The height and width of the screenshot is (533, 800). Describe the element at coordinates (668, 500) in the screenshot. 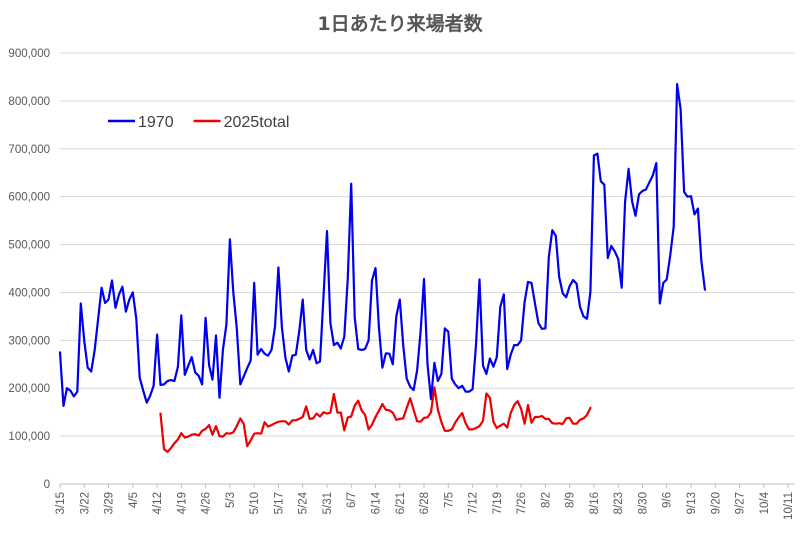

I see `x-tick-label: 9/6` at that location.